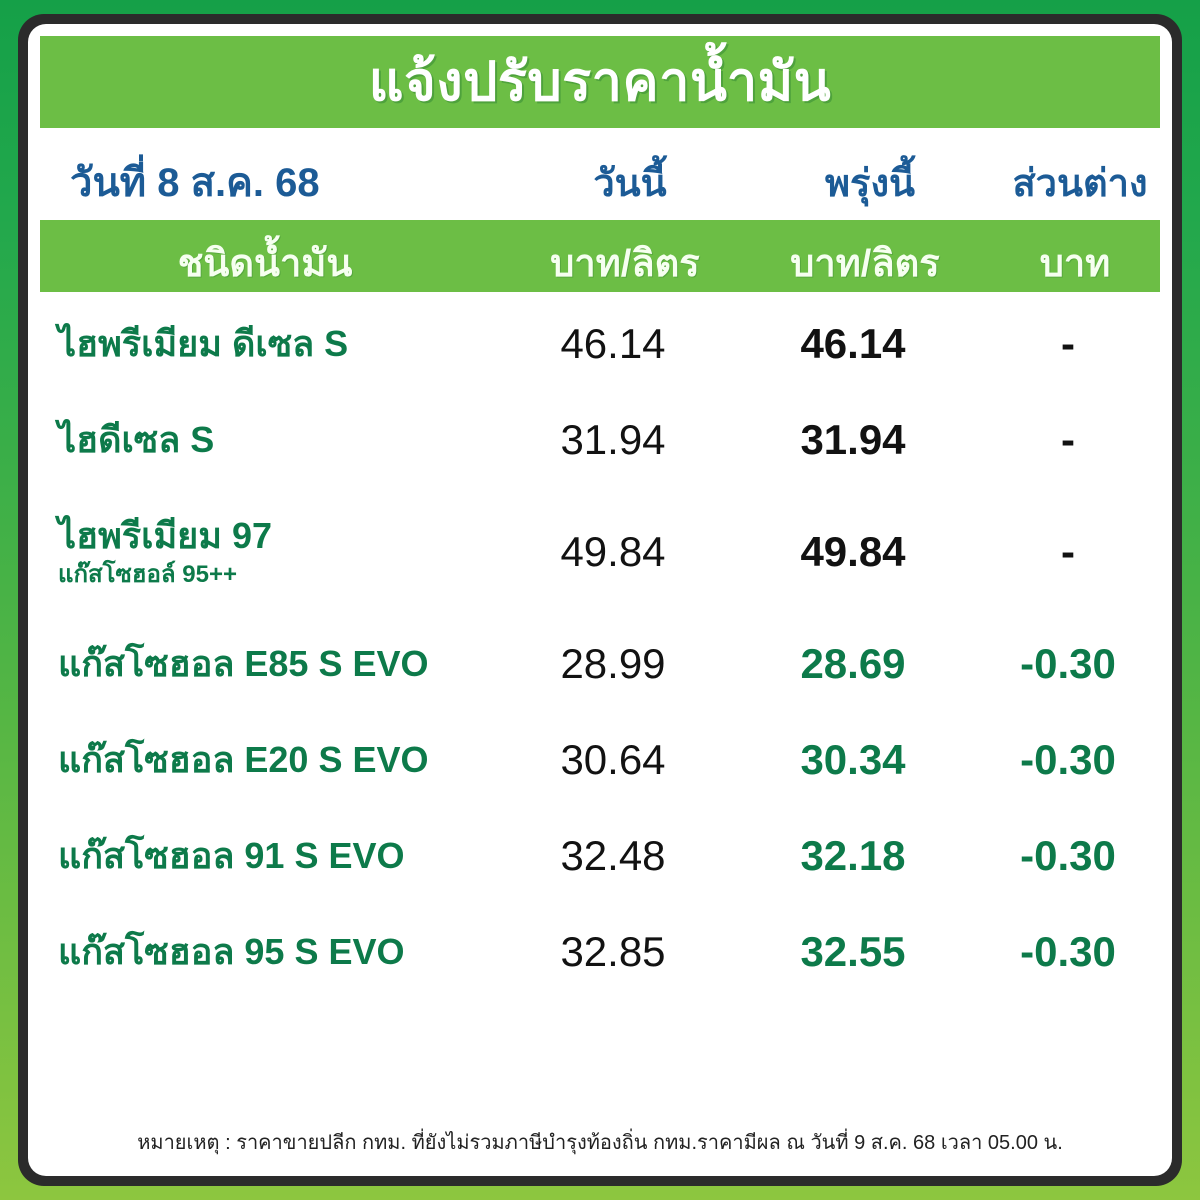  I want to click on price-tomorrow: 49.84, so click(853, 551).